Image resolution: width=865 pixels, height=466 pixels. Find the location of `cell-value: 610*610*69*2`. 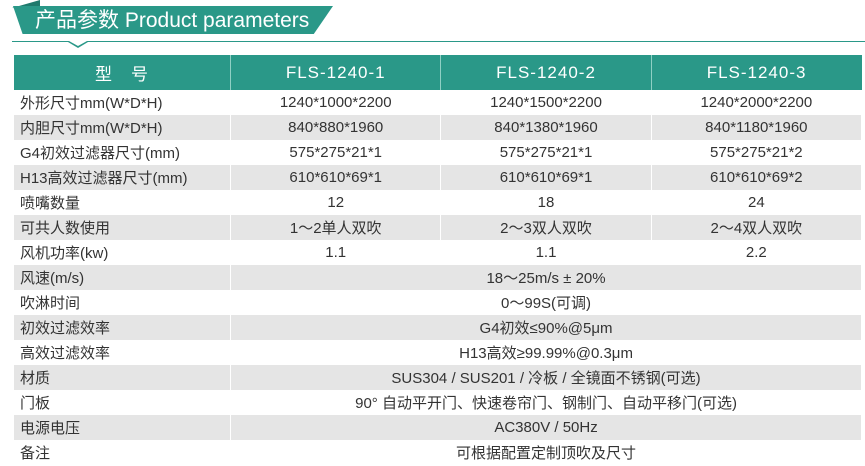

cell-value: 610*610*69*2 is located at coordinates (757, 177).